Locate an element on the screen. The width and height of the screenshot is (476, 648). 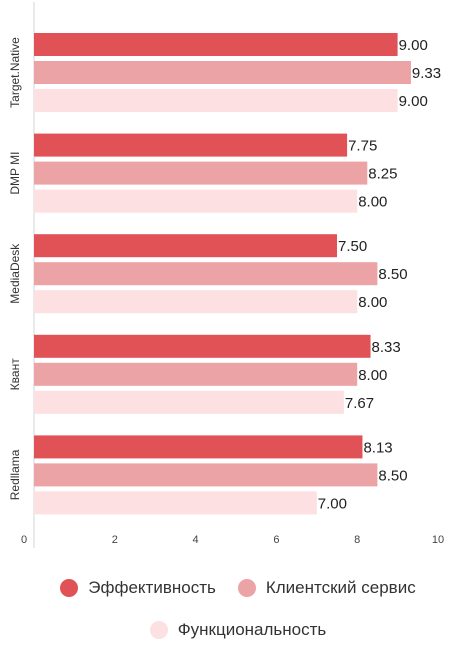
legend-swatch-client-service is located at coordinates (246, 588).